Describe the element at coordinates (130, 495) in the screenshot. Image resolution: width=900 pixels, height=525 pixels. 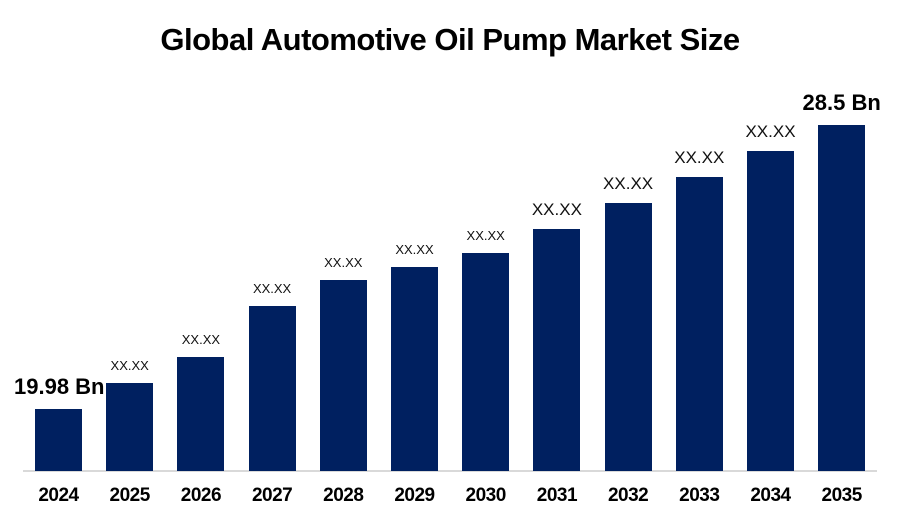
I see `x-tick-2025: 2025` at that location.